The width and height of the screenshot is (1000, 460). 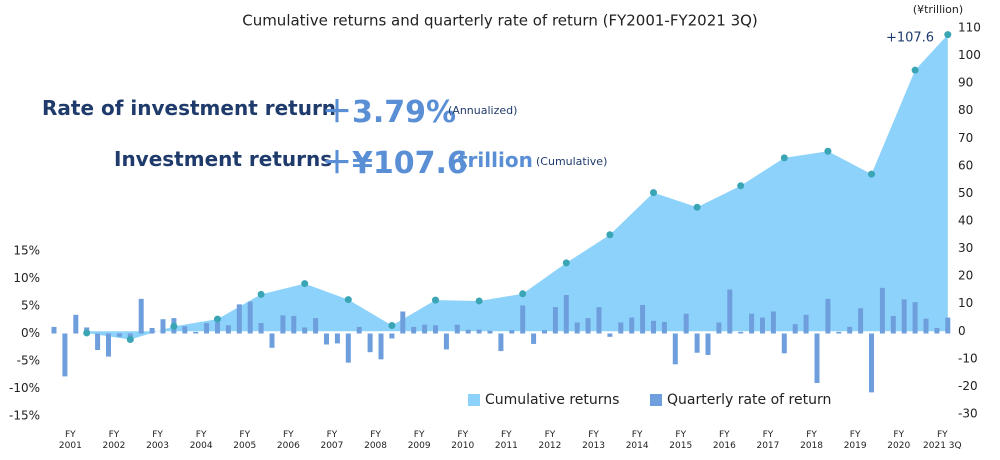 I want to click on y2-unit: (¥trillion), so click(x=938, y=9).